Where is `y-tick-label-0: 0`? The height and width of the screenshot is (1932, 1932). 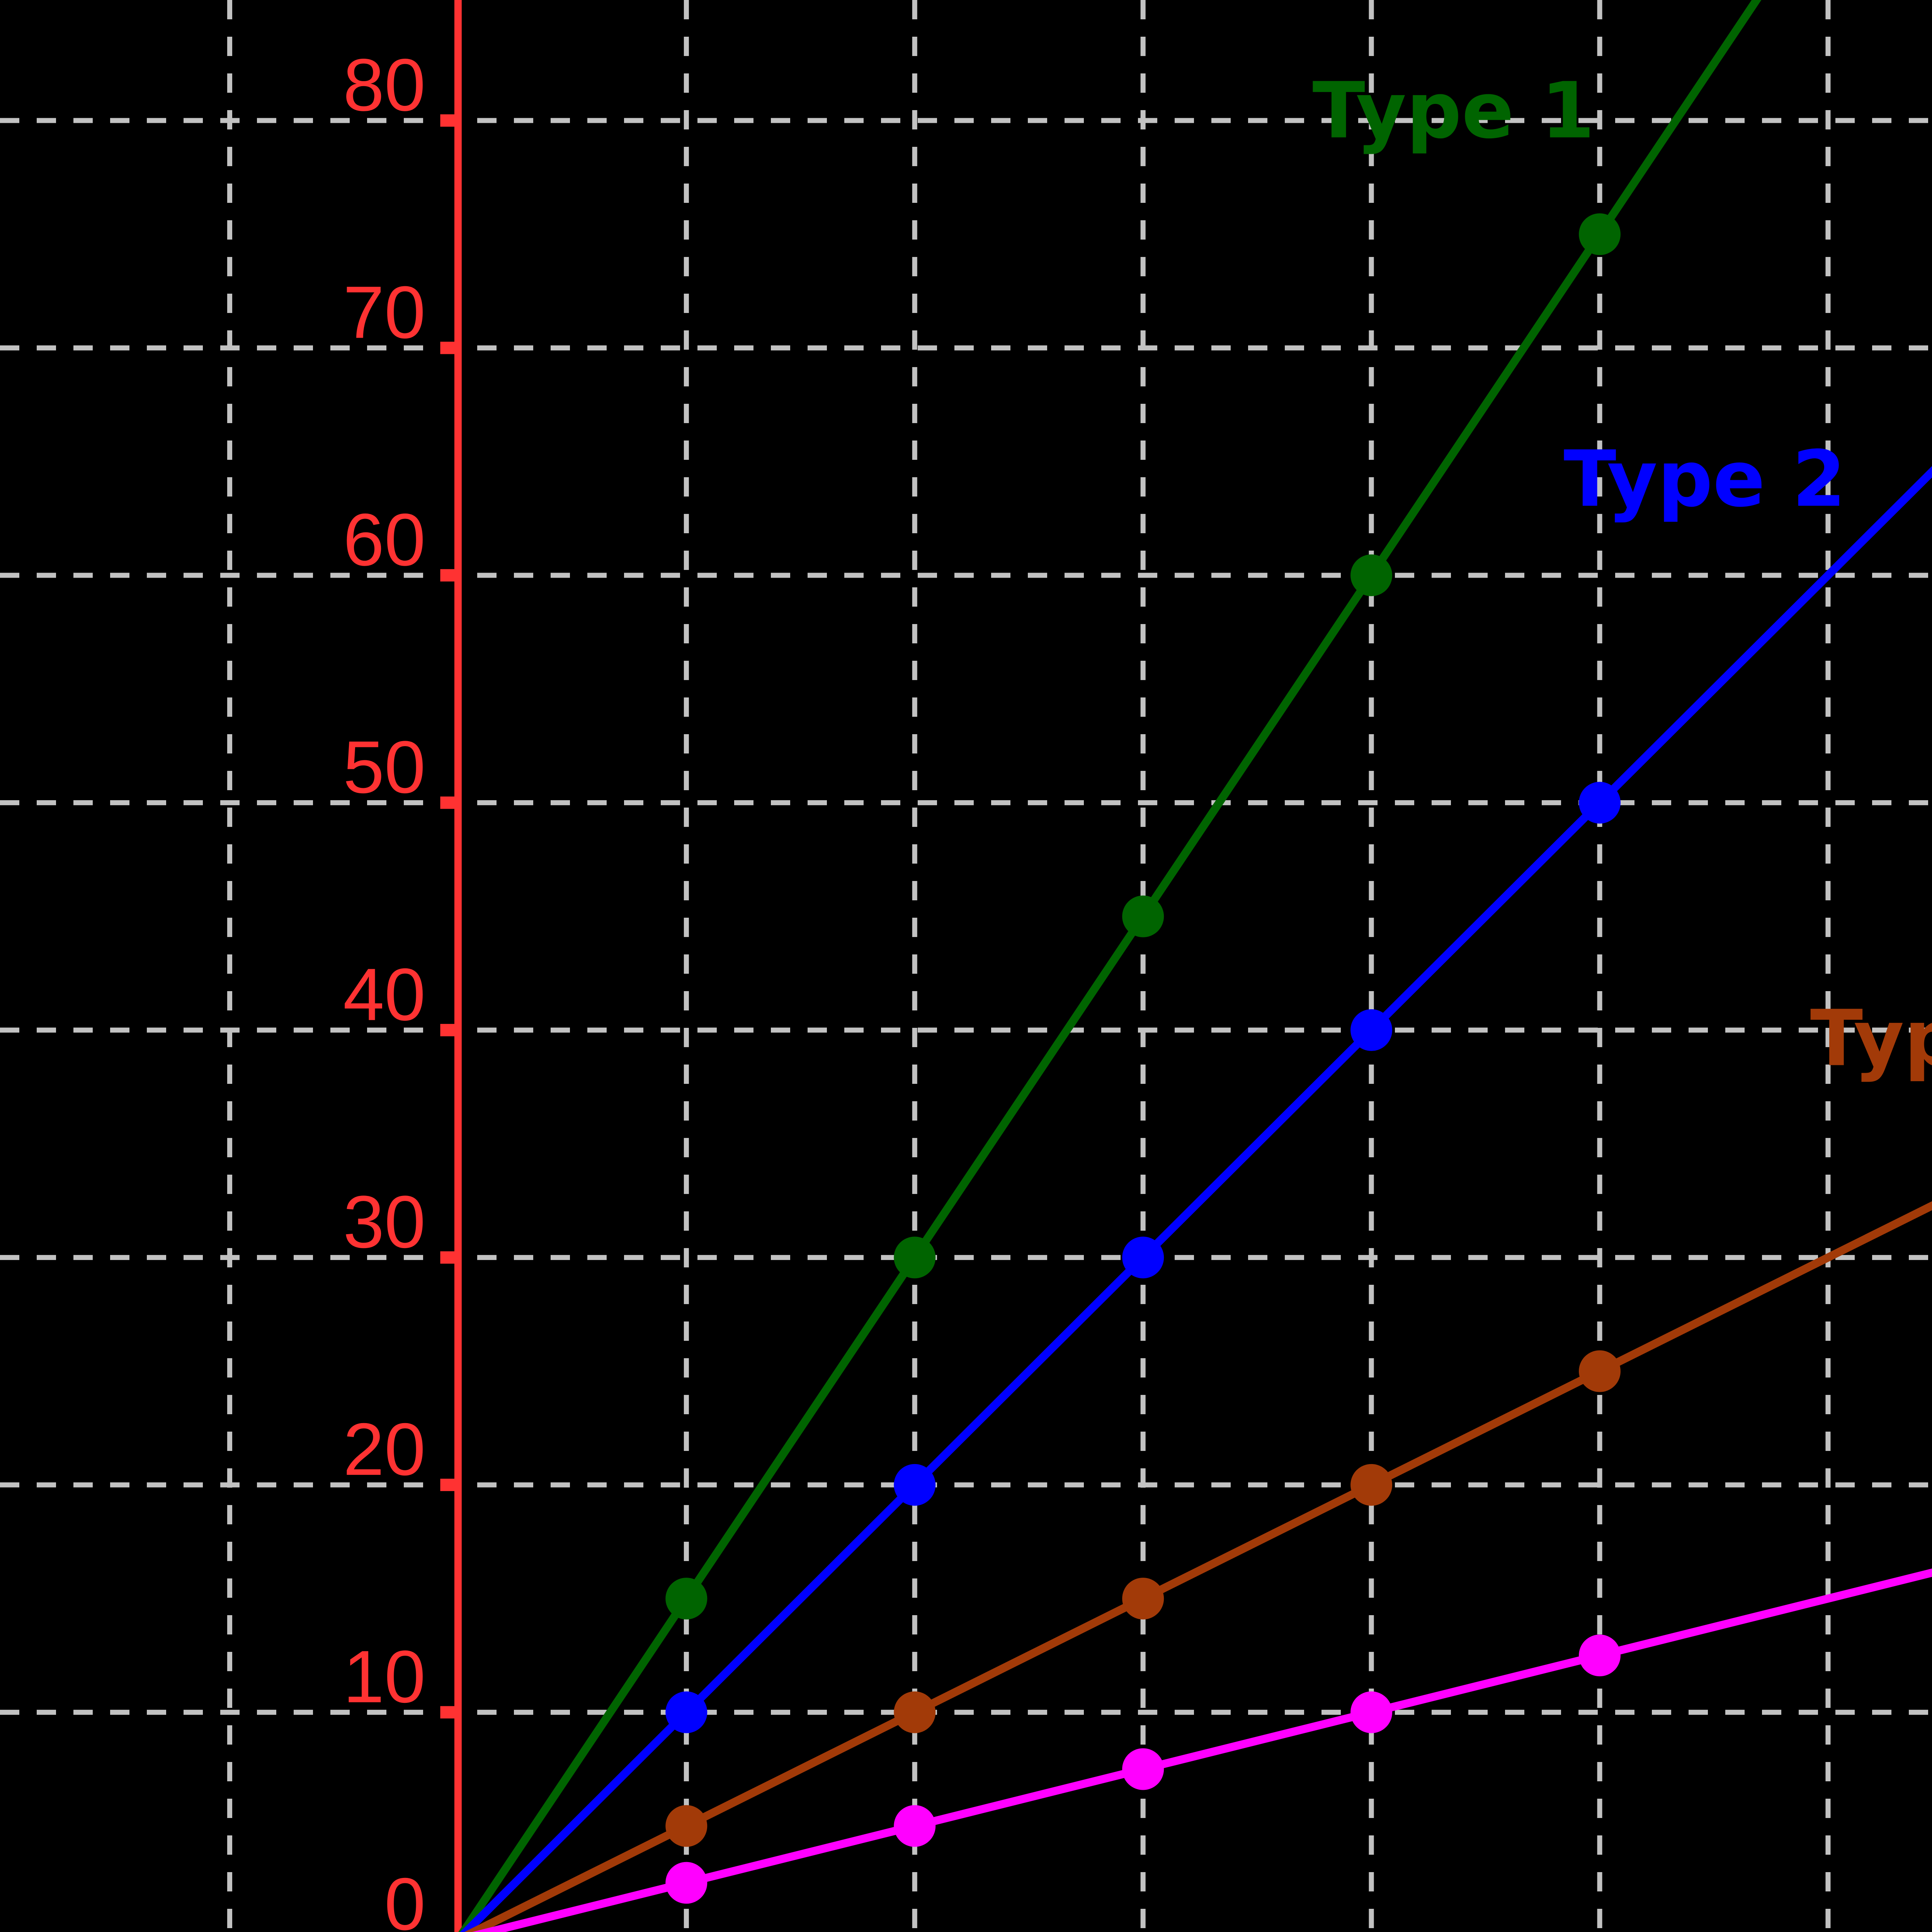 y-tick-label-0: 0 is located at coordinates (405, 1897).